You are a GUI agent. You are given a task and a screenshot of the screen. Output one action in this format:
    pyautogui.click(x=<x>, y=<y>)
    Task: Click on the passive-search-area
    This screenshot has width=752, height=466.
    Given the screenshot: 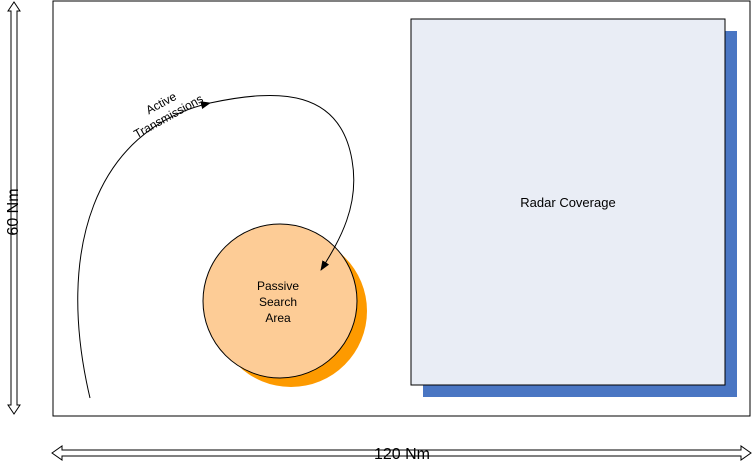 What is the action you would take?
    pyautogui.click(x=280, y=301)
    